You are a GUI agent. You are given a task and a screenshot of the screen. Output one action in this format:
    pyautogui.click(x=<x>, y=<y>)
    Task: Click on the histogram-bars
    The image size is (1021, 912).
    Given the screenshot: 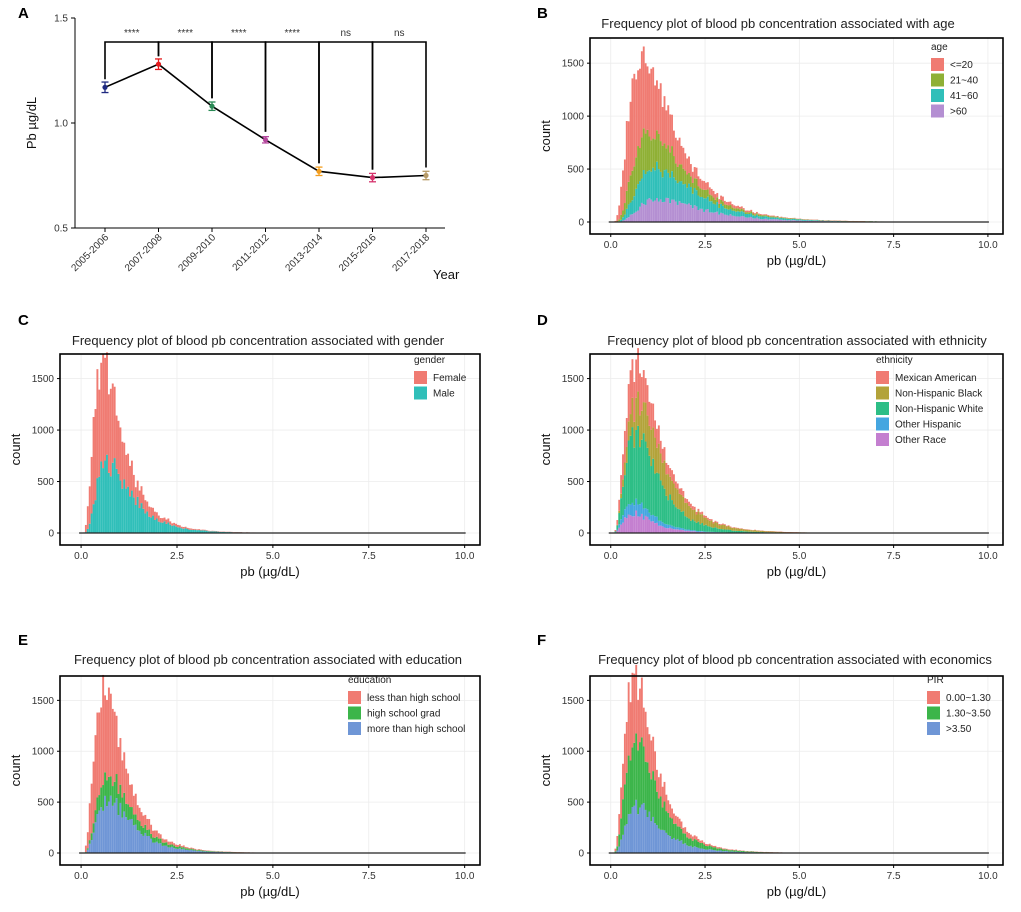 What is the action you would take?
    pyautogui.click(x=800, y=134)
    